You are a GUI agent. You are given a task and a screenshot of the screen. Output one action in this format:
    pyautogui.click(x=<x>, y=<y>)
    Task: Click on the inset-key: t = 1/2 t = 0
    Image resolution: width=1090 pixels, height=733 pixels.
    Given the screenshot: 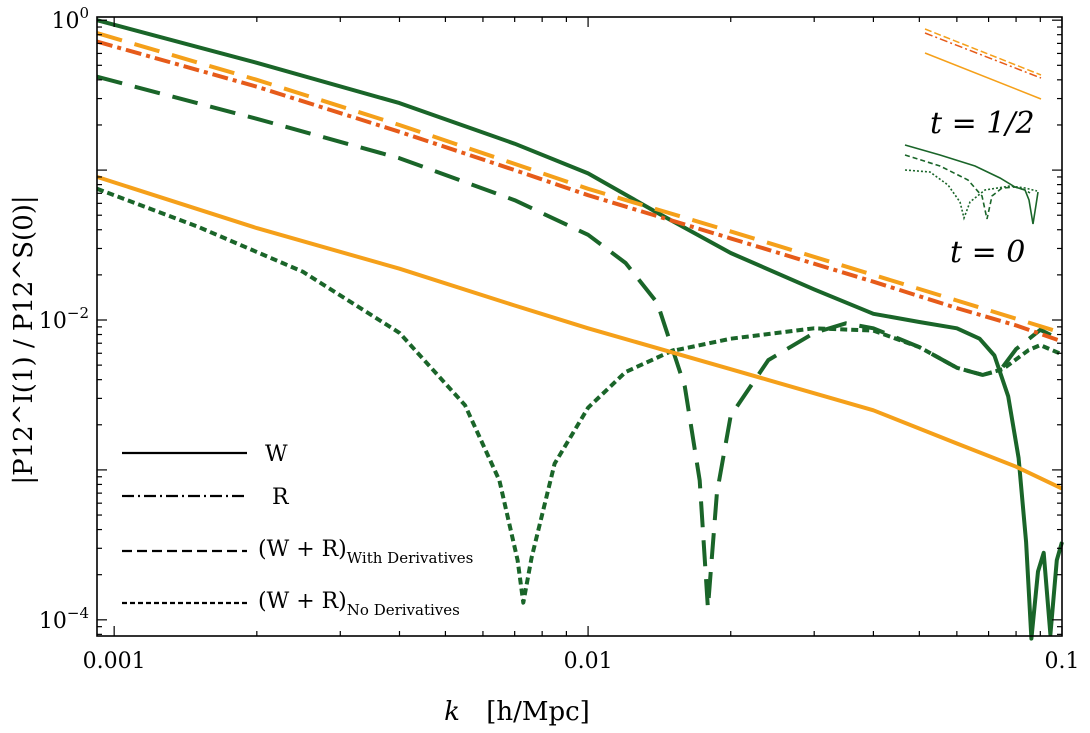 What is the action you would take?
    pyautogui.click(x=973, y=149)
    